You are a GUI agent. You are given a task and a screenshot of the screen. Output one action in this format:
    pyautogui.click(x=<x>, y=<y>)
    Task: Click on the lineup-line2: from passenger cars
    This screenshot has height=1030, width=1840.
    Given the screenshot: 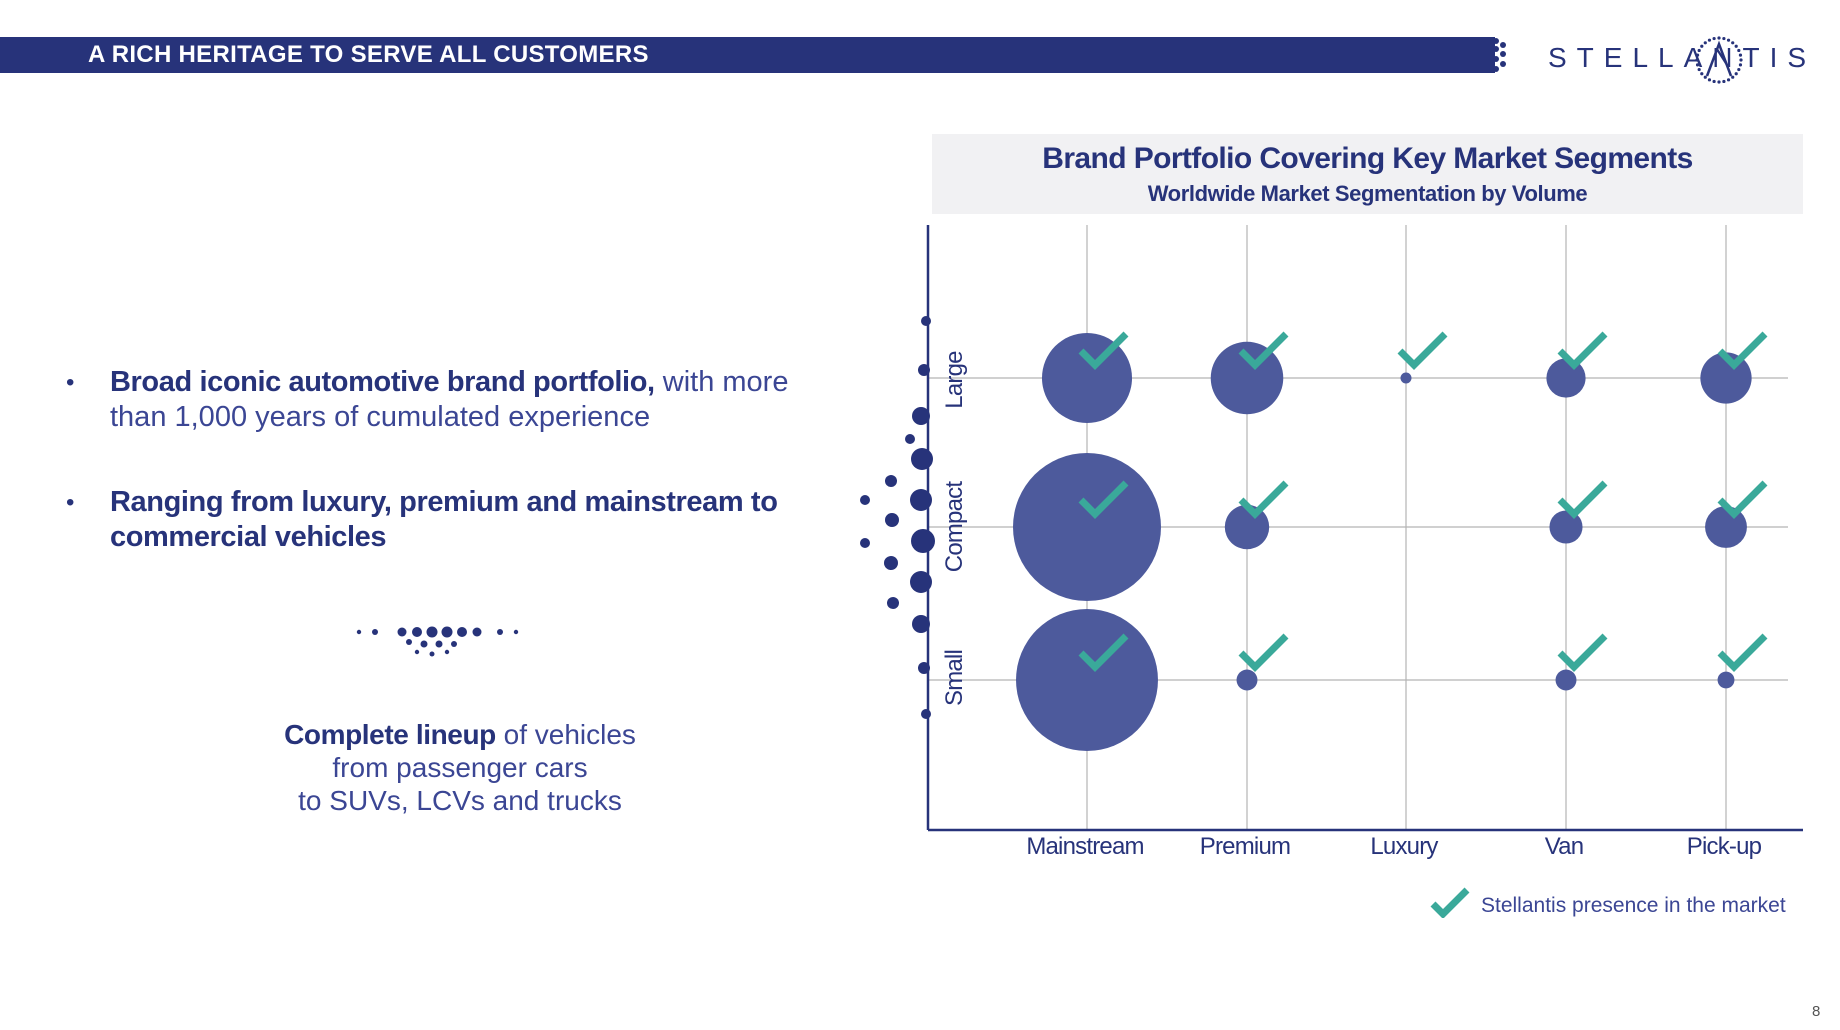 What is the action you would take?
    pyautogui.click(x=460, y=767)
    